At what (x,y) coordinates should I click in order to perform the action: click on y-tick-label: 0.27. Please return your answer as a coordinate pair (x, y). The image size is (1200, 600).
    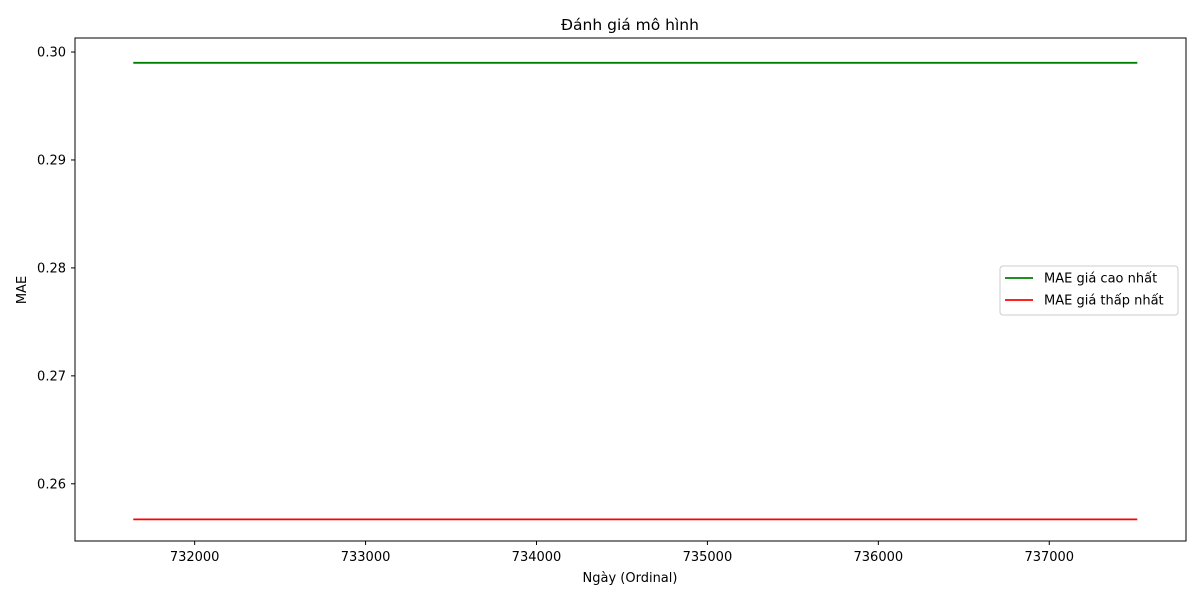
    Looking at the image, I should click on (51, 376).